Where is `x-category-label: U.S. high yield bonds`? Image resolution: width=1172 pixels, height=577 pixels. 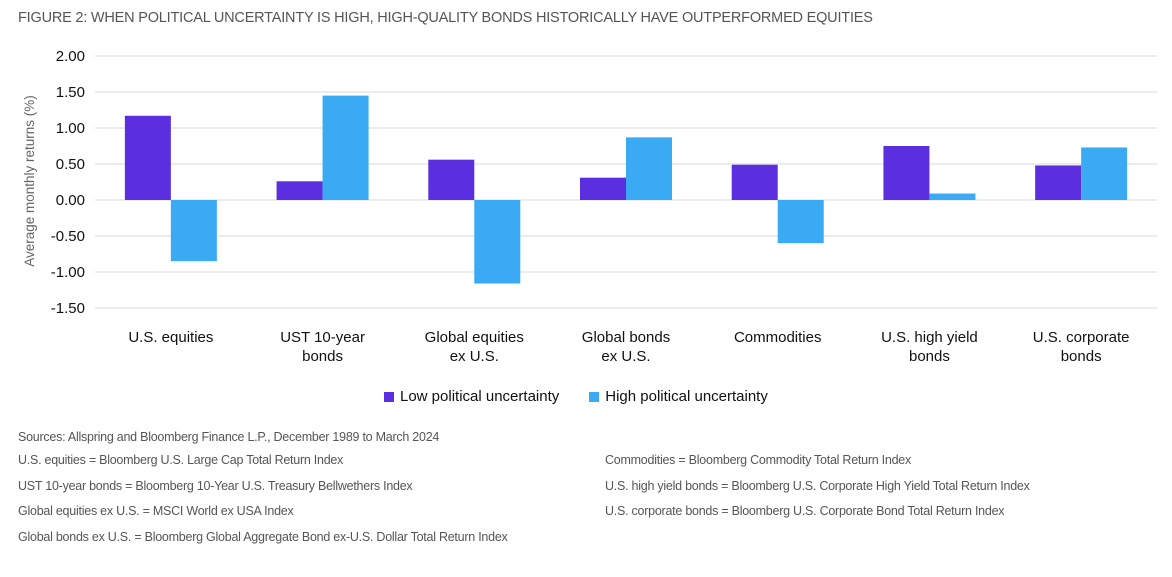 x-category-label: U.S. high yield bonds is located at coordinates (929, 347).